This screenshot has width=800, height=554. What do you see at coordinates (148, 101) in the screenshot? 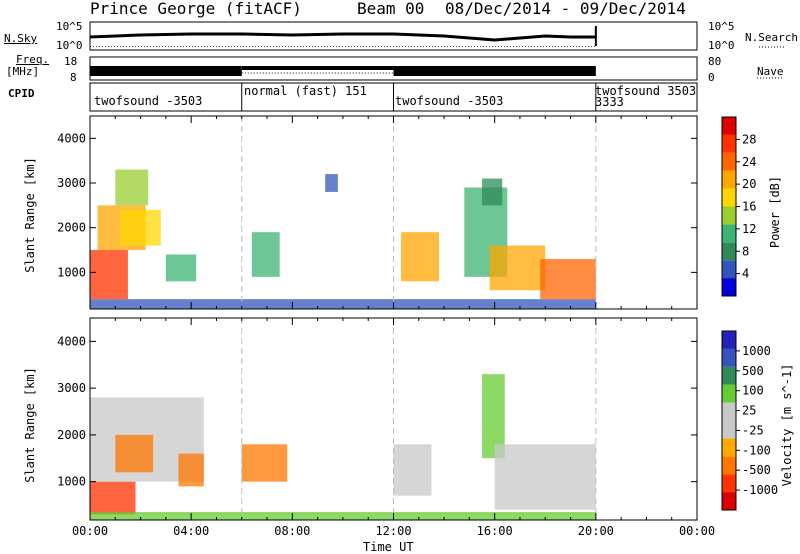
I see `cpid-segment-1: twofsound -3503` at bounding box center [148, 101].